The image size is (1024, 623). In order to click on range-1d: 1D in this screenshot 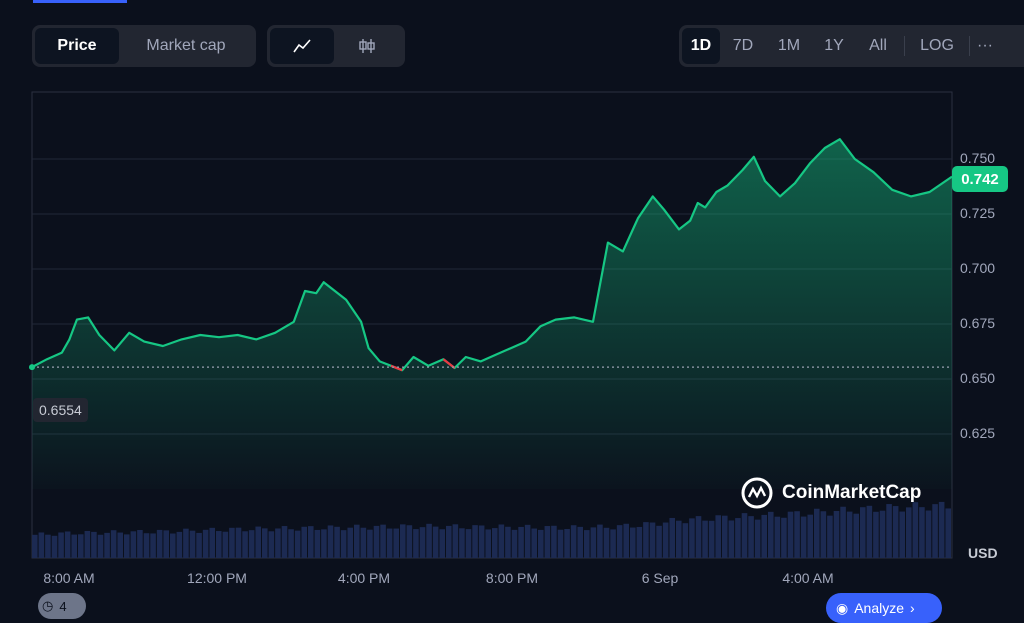, I will do `click(701, 46)`.